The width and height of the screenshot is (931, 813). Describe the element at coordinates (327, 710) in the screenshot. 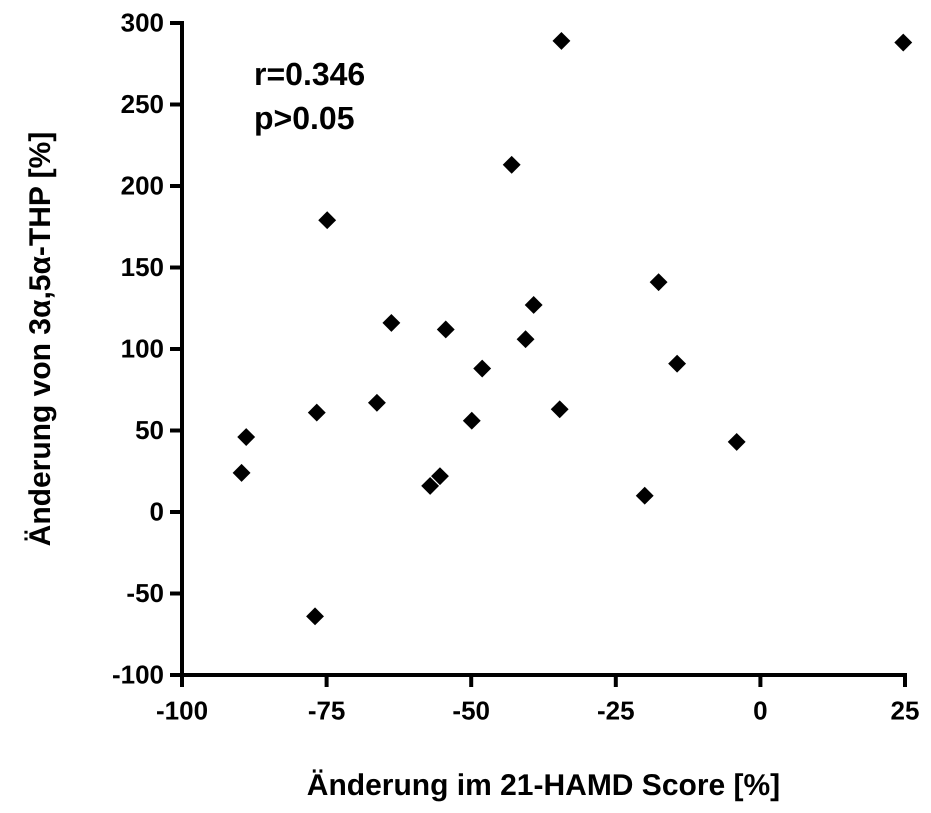

I see `x-tick-label: -75` at that location.